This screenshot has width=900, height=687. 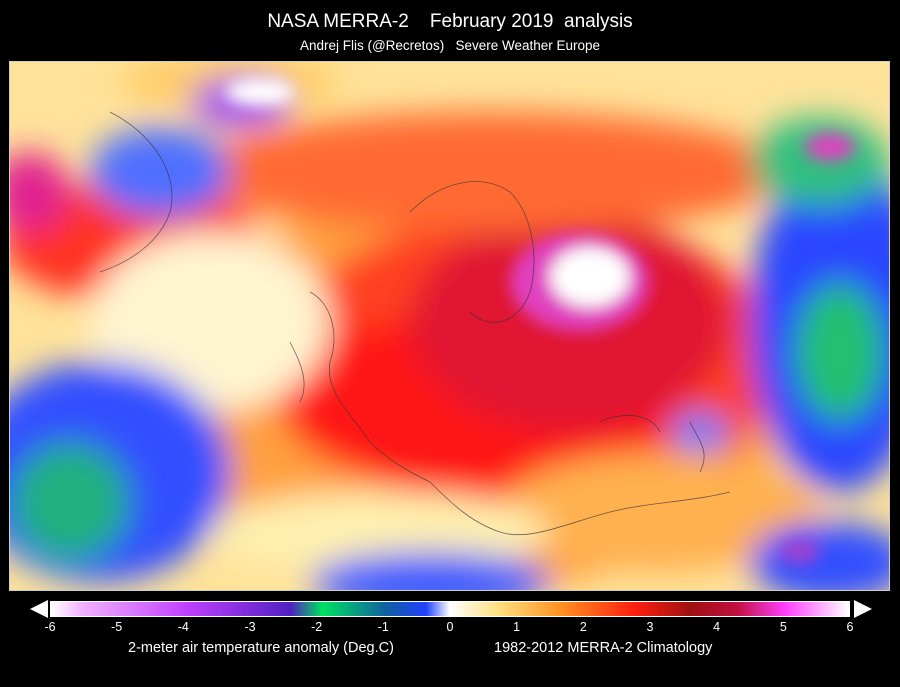 What do you see at coordinates (183, 627) in the screenshot?
I see `colorbar-tick-label: -4` at bounding box center [183, 627].